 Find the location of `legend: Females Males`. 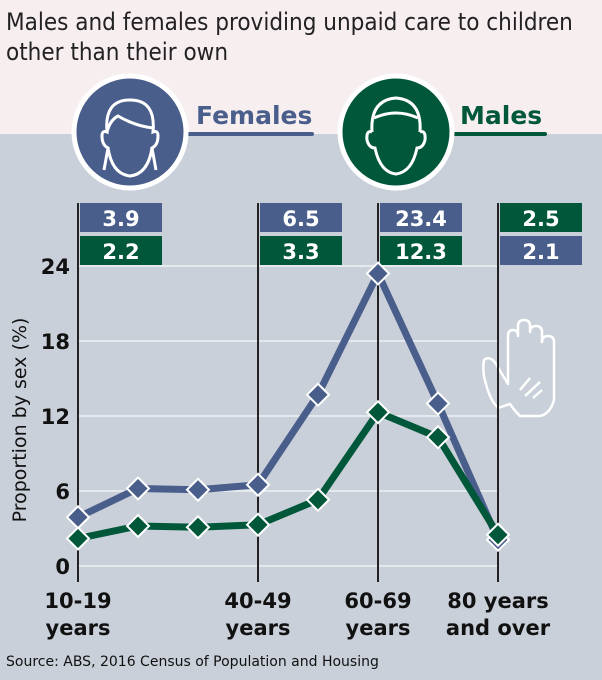

legend: Females Males is located at coordinates (309, 132).